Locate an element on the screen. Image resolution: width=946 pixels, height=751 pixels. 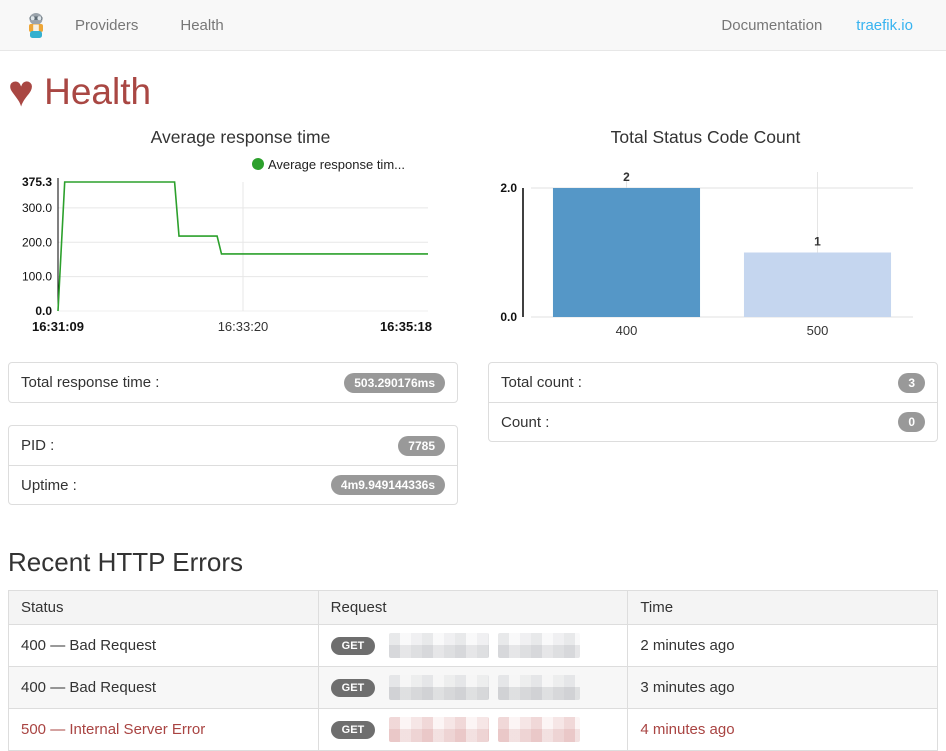
uptime-badge: 4m9.949144336s is located at coordinates (387, 485).